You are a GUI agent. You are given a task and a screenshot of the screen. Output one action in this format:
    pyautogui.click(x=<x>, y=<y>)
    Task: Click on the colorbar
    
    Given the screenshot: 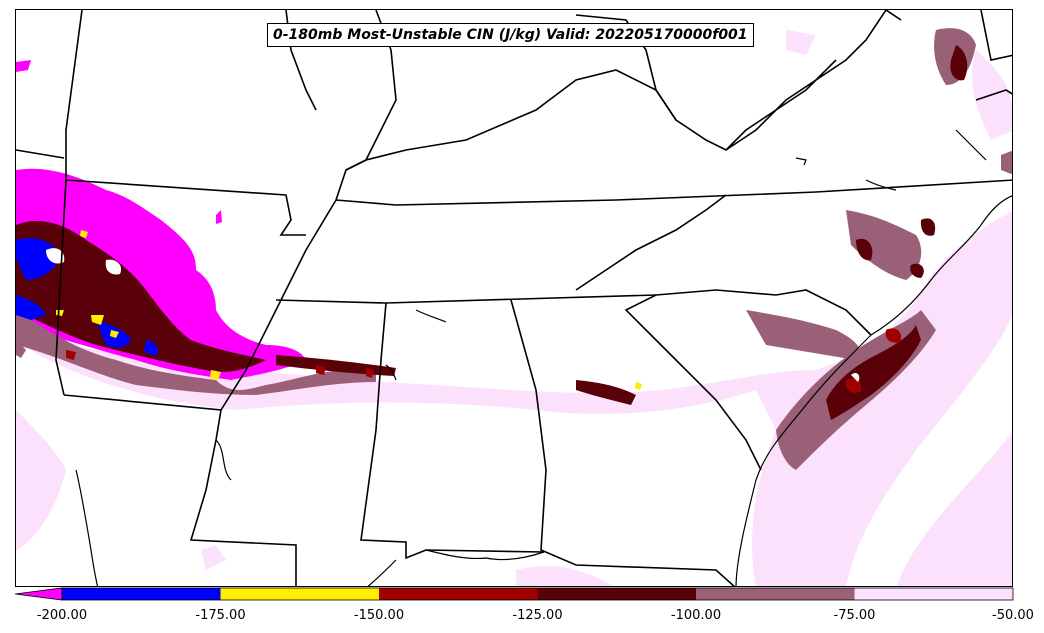 What is the action you would take?
    pyautogui.click(x=514, y=594)
    